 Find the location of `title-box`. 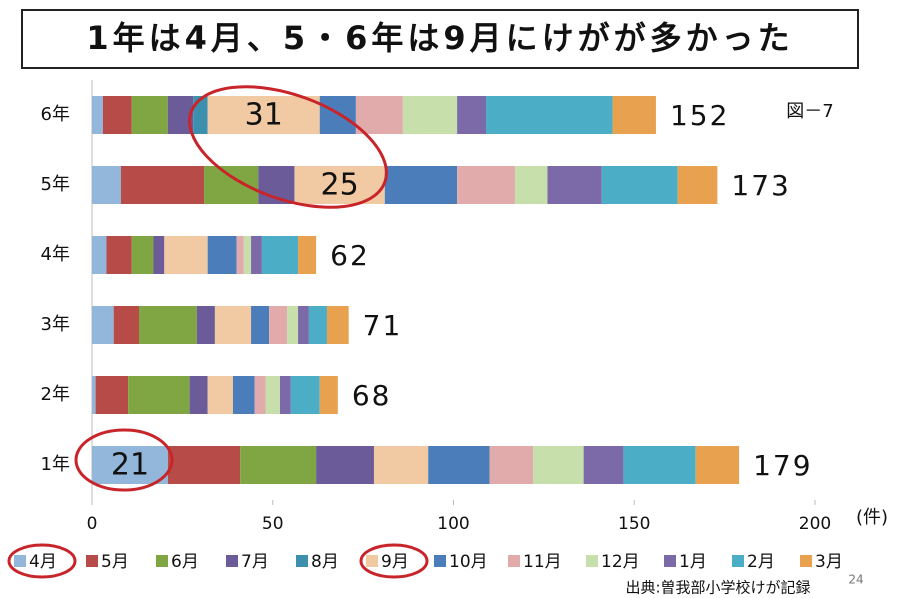

title-box is located at coordinates (440, 39).